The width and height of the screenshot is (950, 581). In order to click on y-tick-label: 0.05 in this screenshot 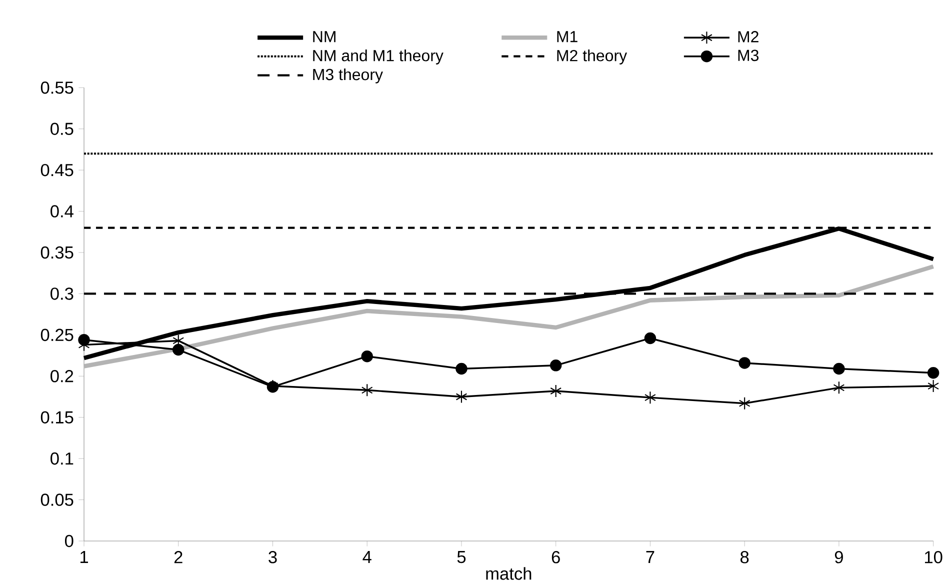, I will do `click(57, 500)`.